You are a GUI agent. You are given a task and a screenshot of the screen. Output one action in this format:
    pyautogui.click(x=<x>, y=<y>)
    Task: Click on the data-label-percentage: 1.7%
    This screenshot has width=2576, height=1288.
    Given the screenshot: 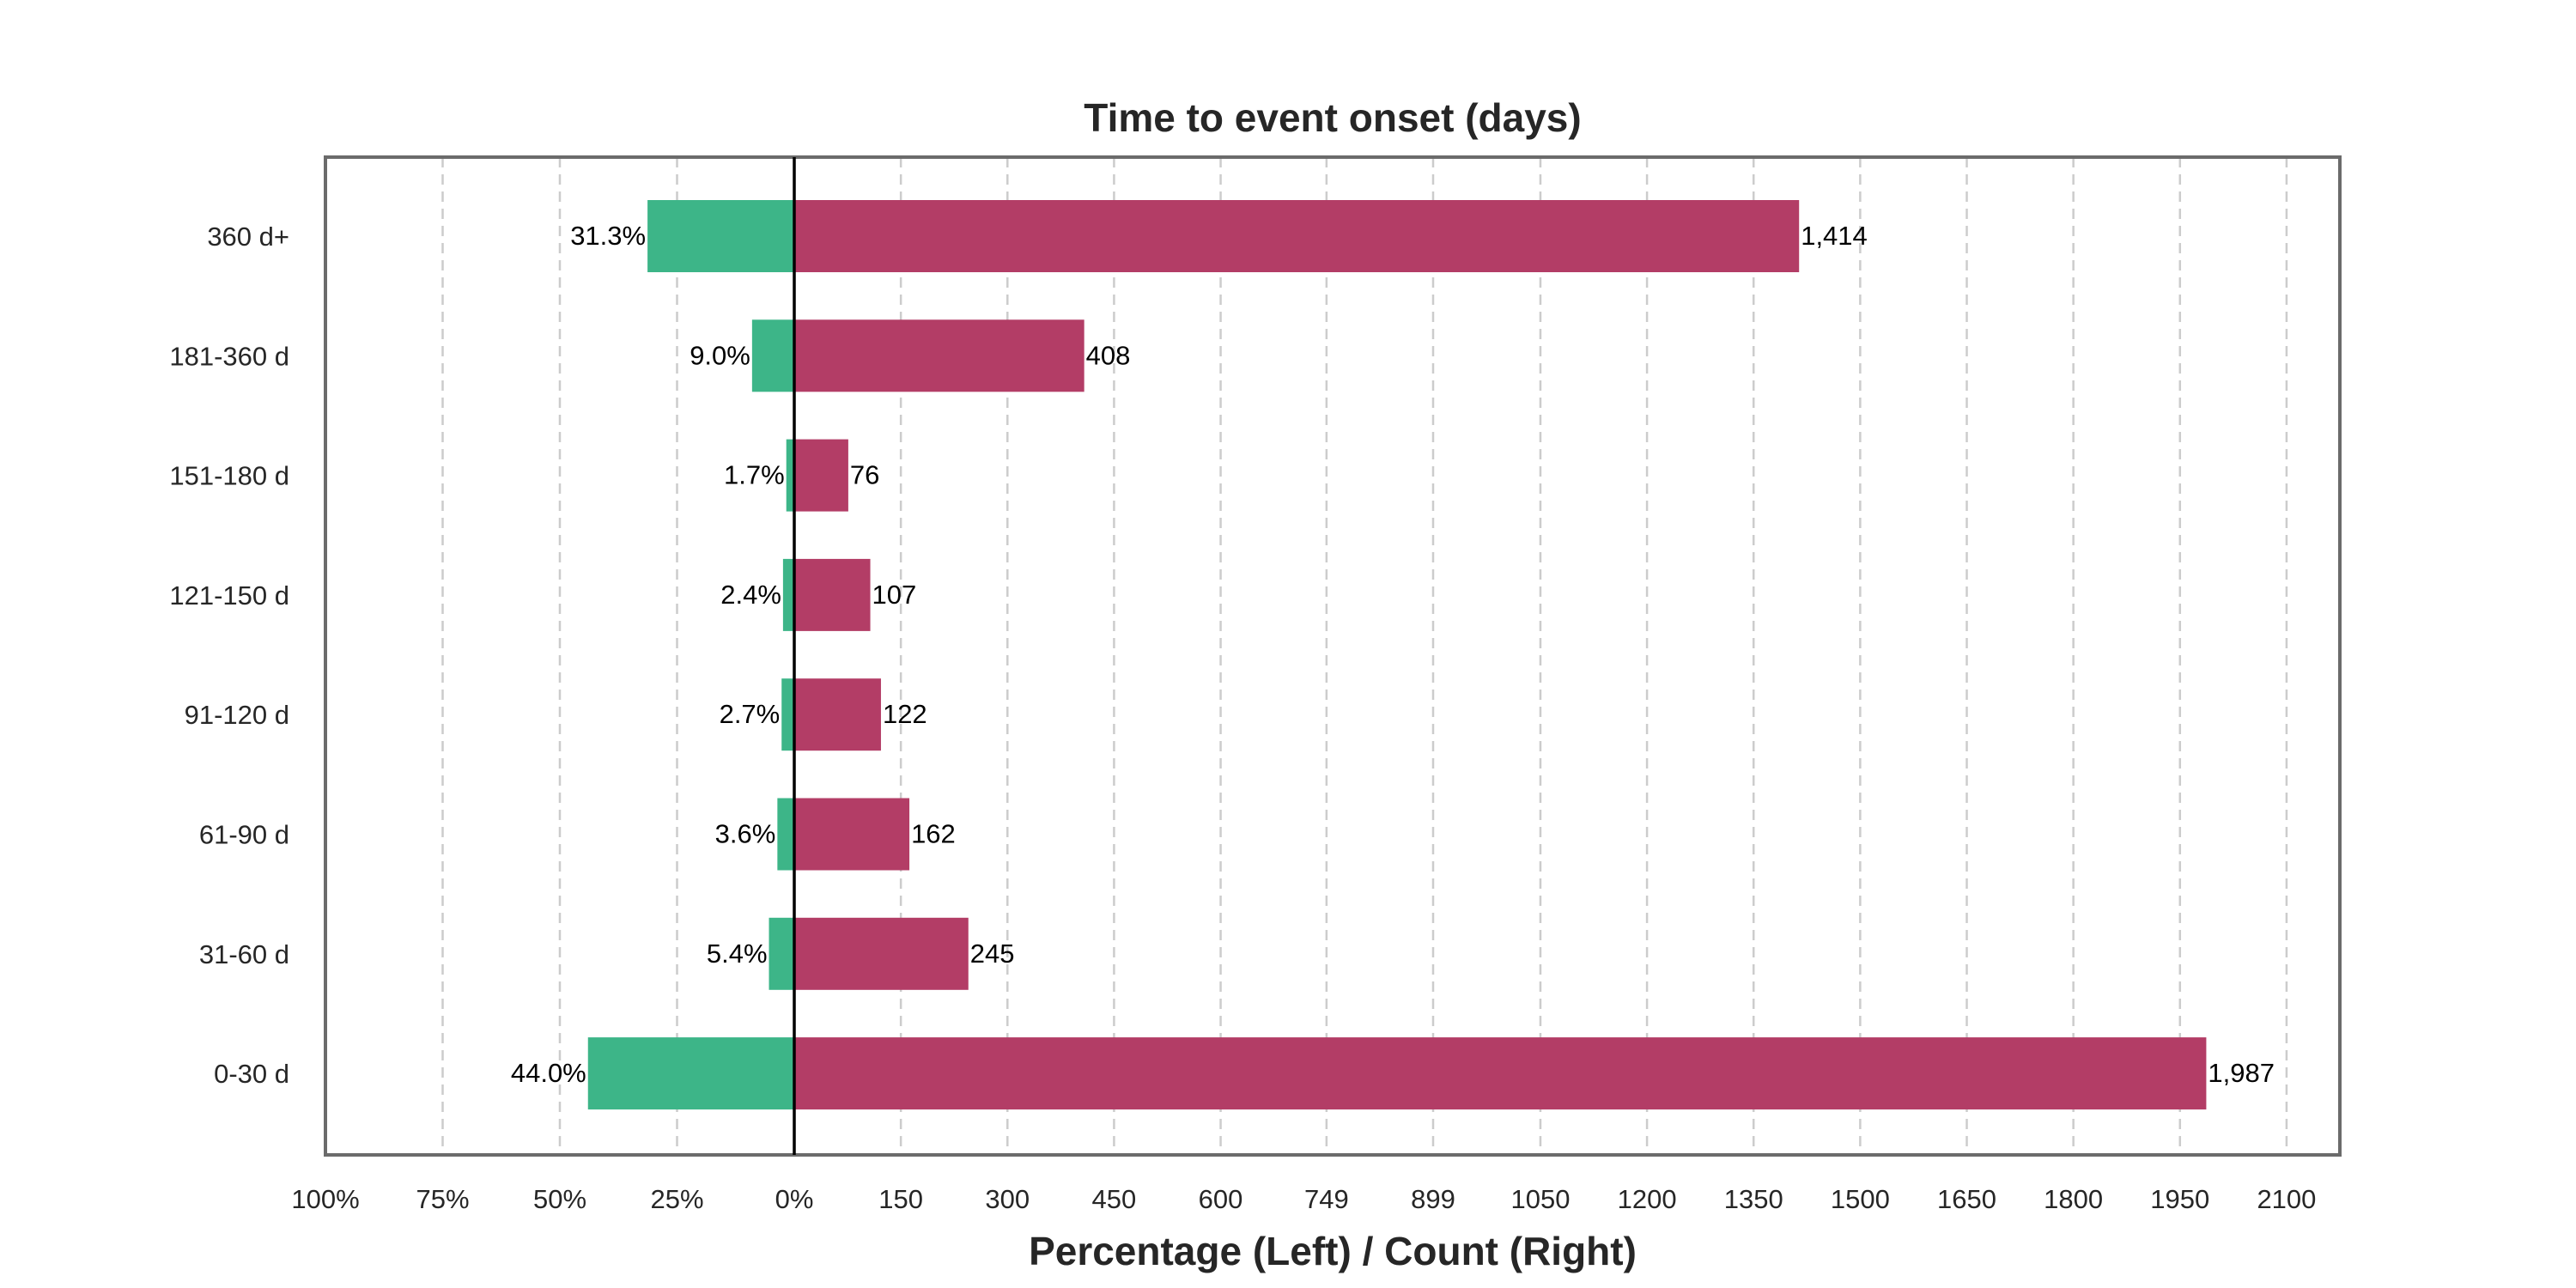 What is the action you would take?
    pyautogui.click(x=755, y=475)
    